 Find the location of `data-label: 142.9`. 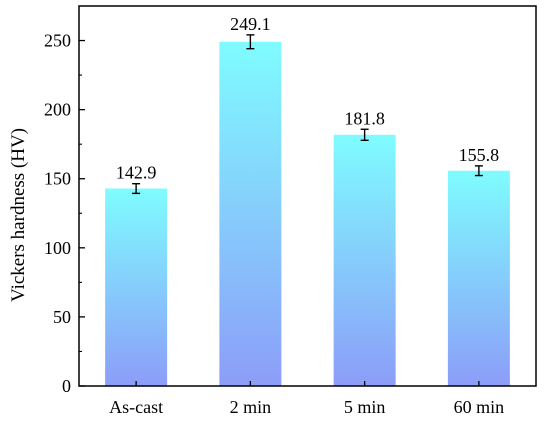

data-label: 142.9 is located at coordinates (136, 173).